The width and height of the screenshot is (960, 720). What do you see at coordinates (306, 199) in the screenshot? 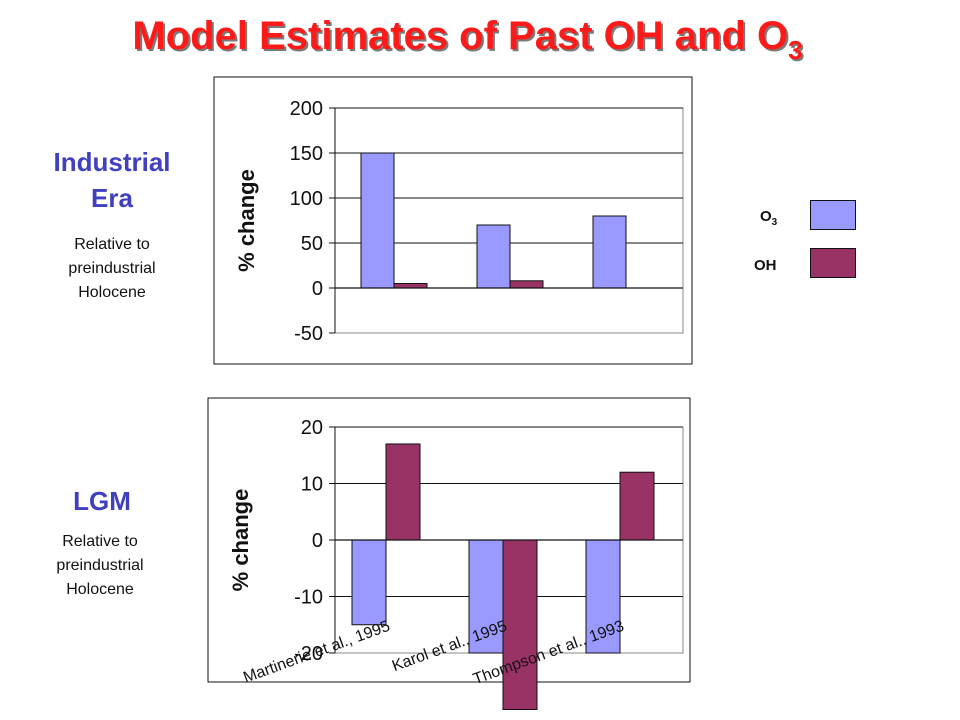
I see `chart-1-tick-label: 100` at bounding box center [306, 199].